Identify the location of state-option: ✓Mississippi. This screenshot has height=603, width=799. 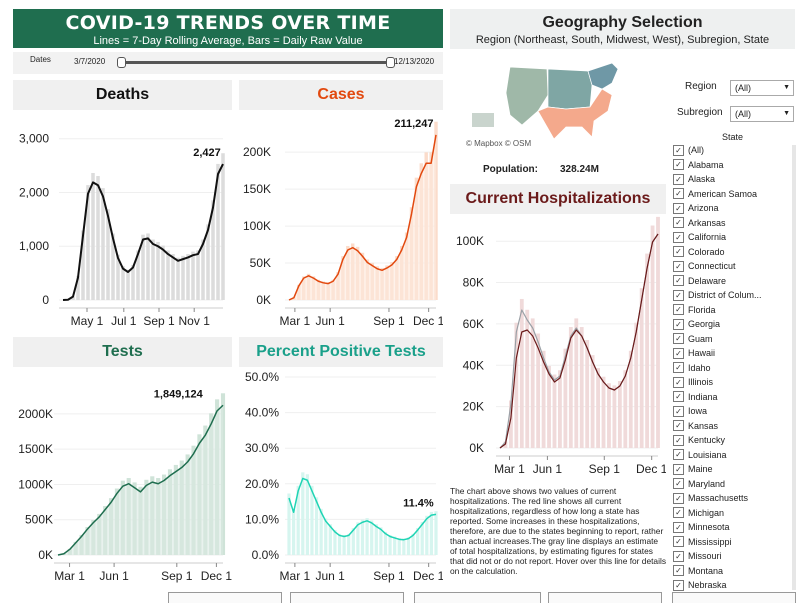
(734, 542).